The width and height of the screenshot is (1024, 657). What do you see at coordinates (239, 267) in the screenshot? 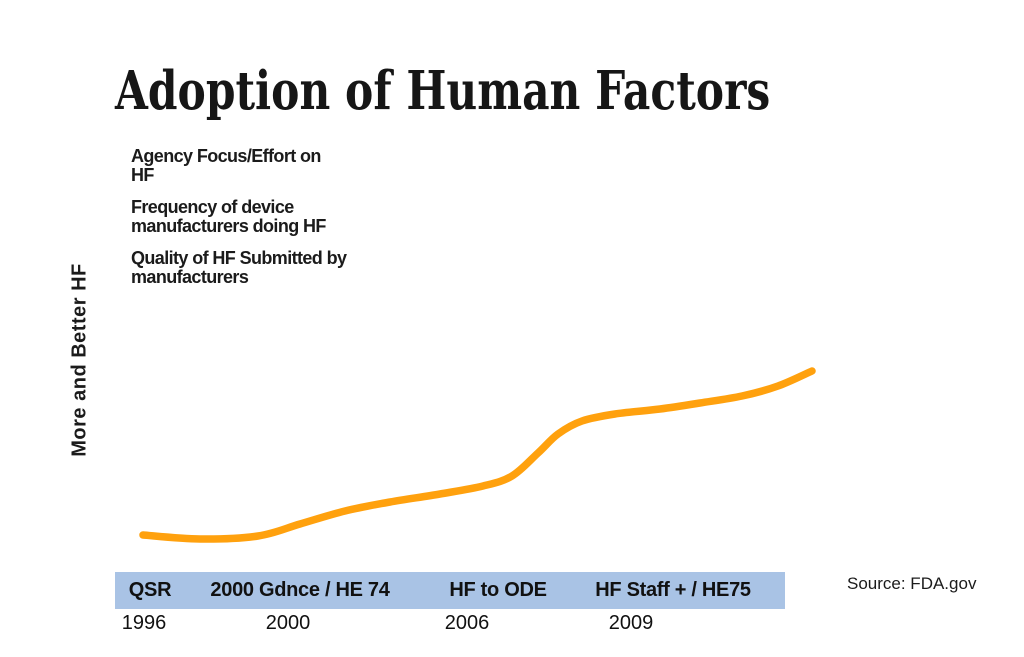
I see `annotation-quality: Quality of HF Submitted by manufacturers` at bounding box center [239, 267].